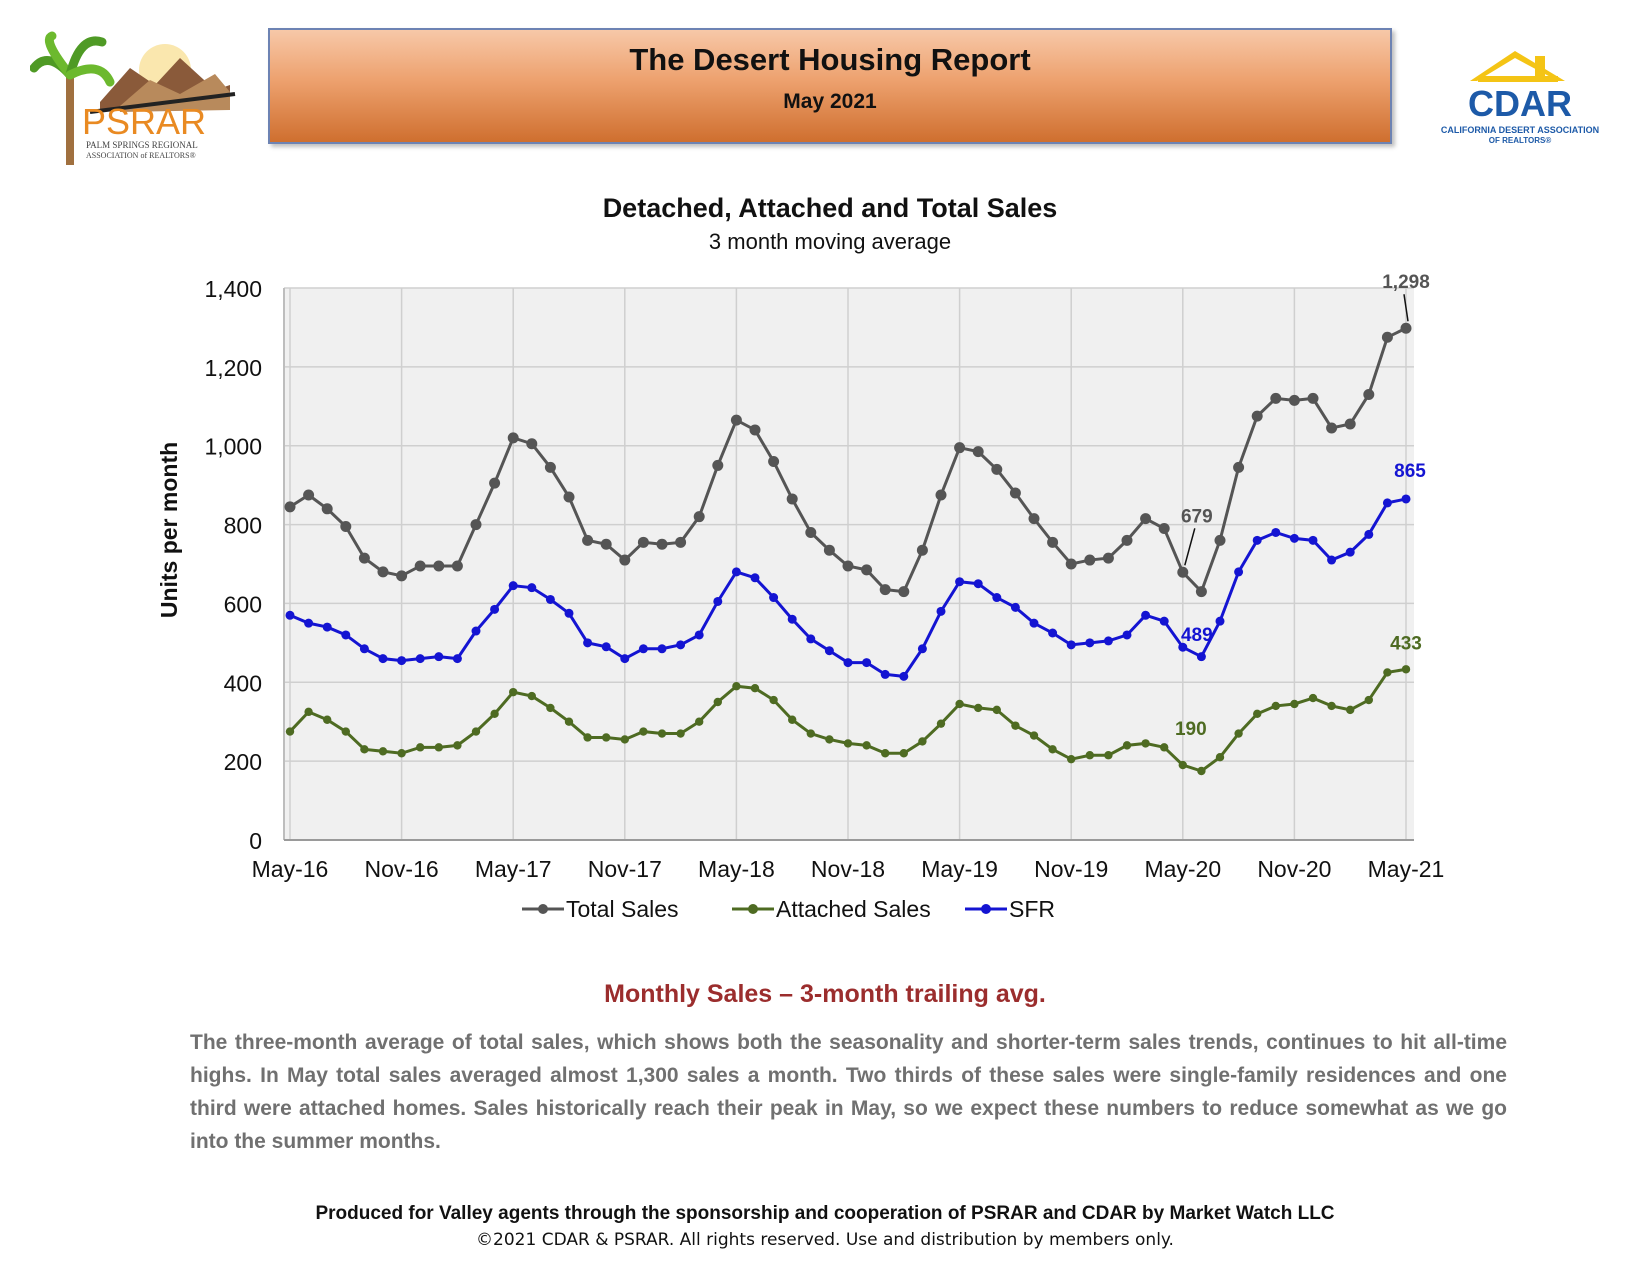  I want to click on cdar-logo-name: CDAR, so click(1520, 103).